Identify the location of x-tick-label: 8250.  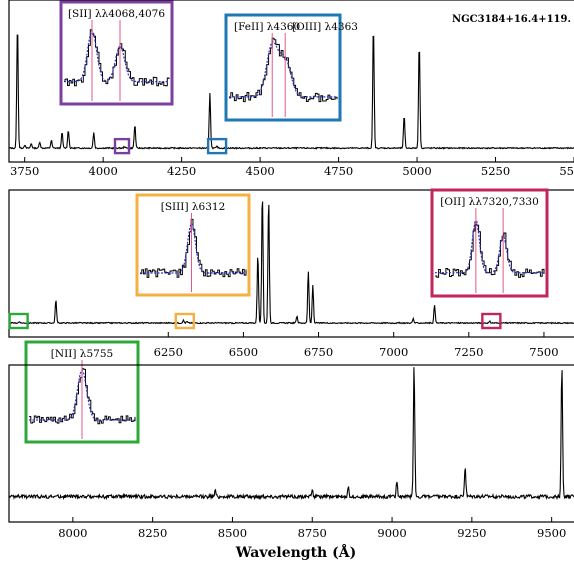
(152, 533).